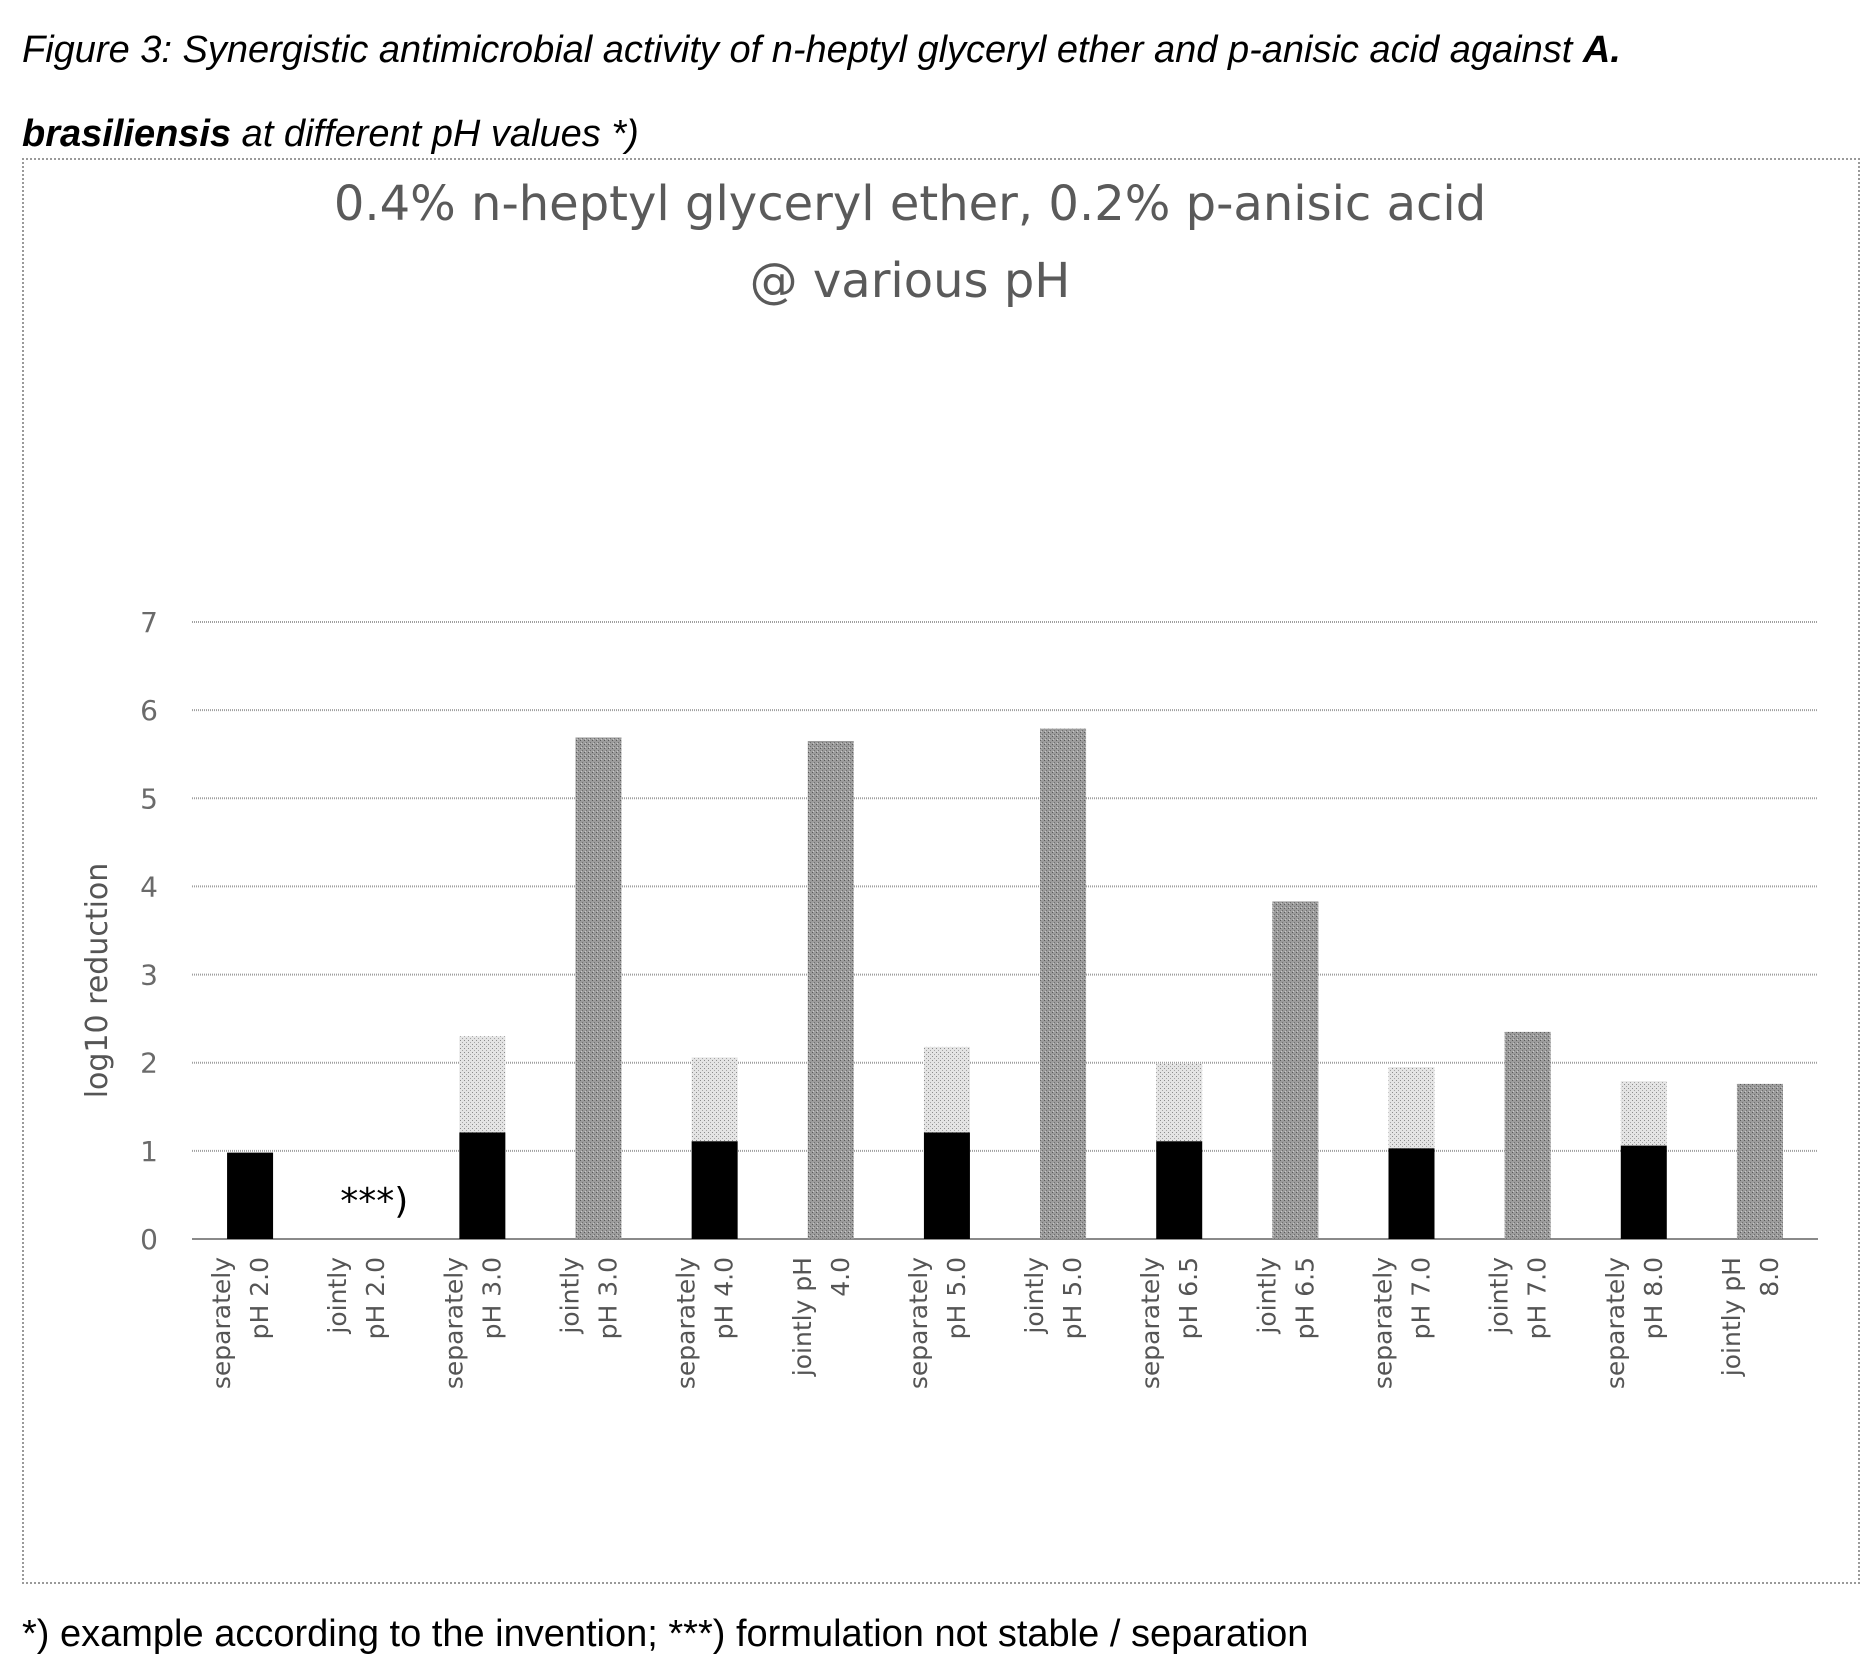 This screenshot has width=1876, height=1671. What do you see at coordinates (97, 981) in the screenshot?
I see `y-axis-label: log10 reduction` at bounding box center [97, 981].